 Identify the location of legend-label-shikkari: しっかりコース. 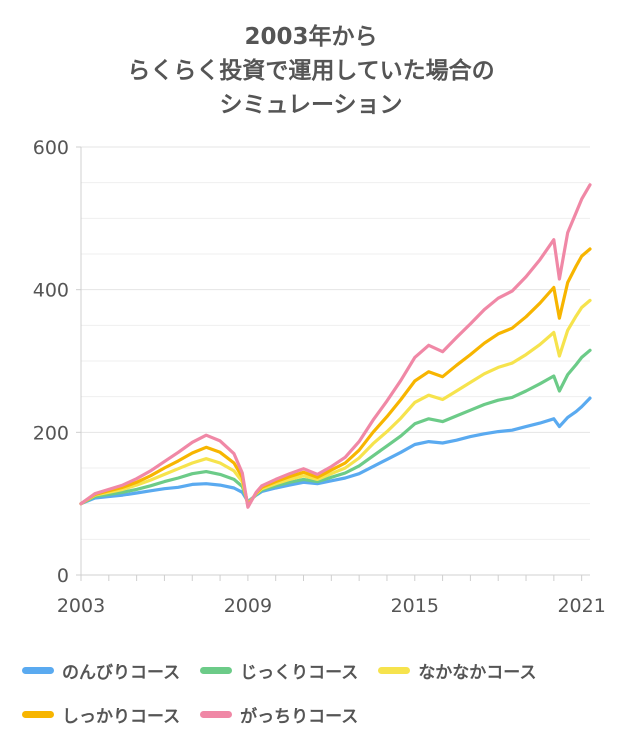
(121, 716).